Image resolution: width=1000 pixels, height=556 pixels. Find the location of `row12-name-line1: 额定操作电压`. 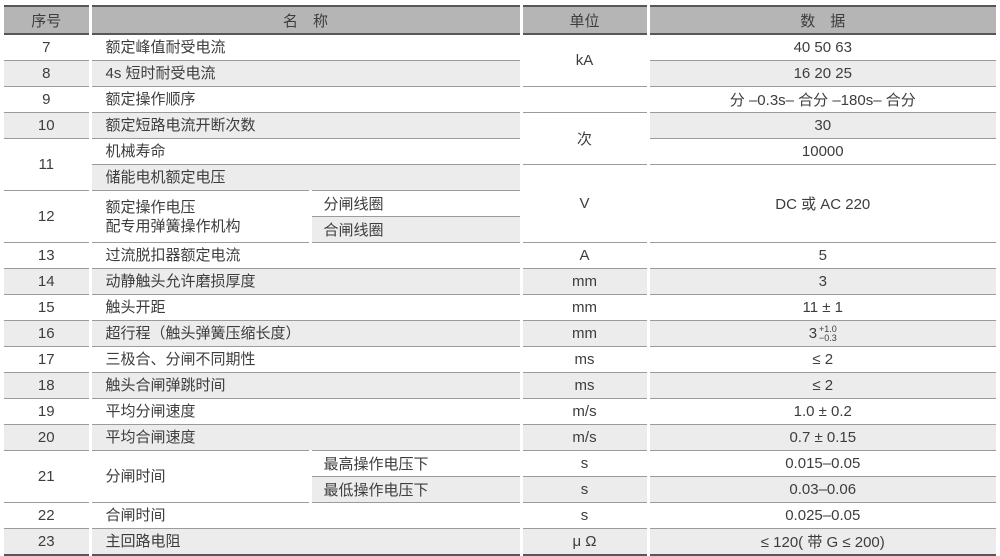

row12-name-line1: 额定操作电压 is located at coordinates (150, 207).